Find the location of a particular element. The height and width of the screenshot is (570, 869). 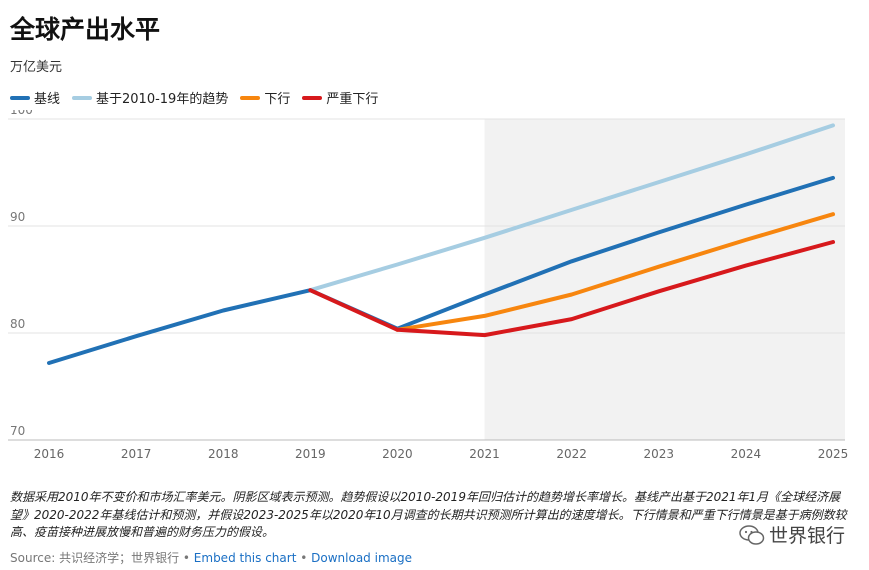

download-image-link: Download image is located at coordinates (361, 558).